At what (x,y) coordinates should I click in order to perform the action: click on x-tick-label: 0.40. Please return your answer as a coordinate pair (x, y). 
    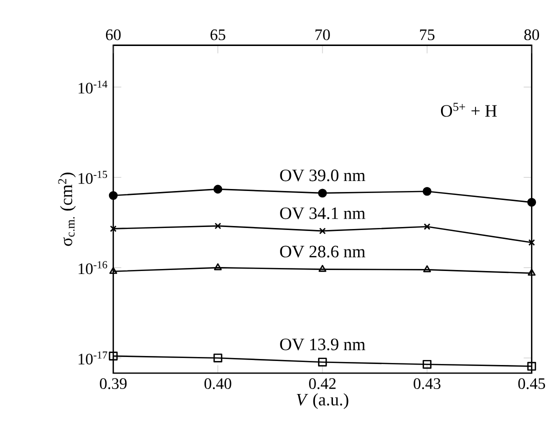
    Looking at the image, I should click on (218, 383).